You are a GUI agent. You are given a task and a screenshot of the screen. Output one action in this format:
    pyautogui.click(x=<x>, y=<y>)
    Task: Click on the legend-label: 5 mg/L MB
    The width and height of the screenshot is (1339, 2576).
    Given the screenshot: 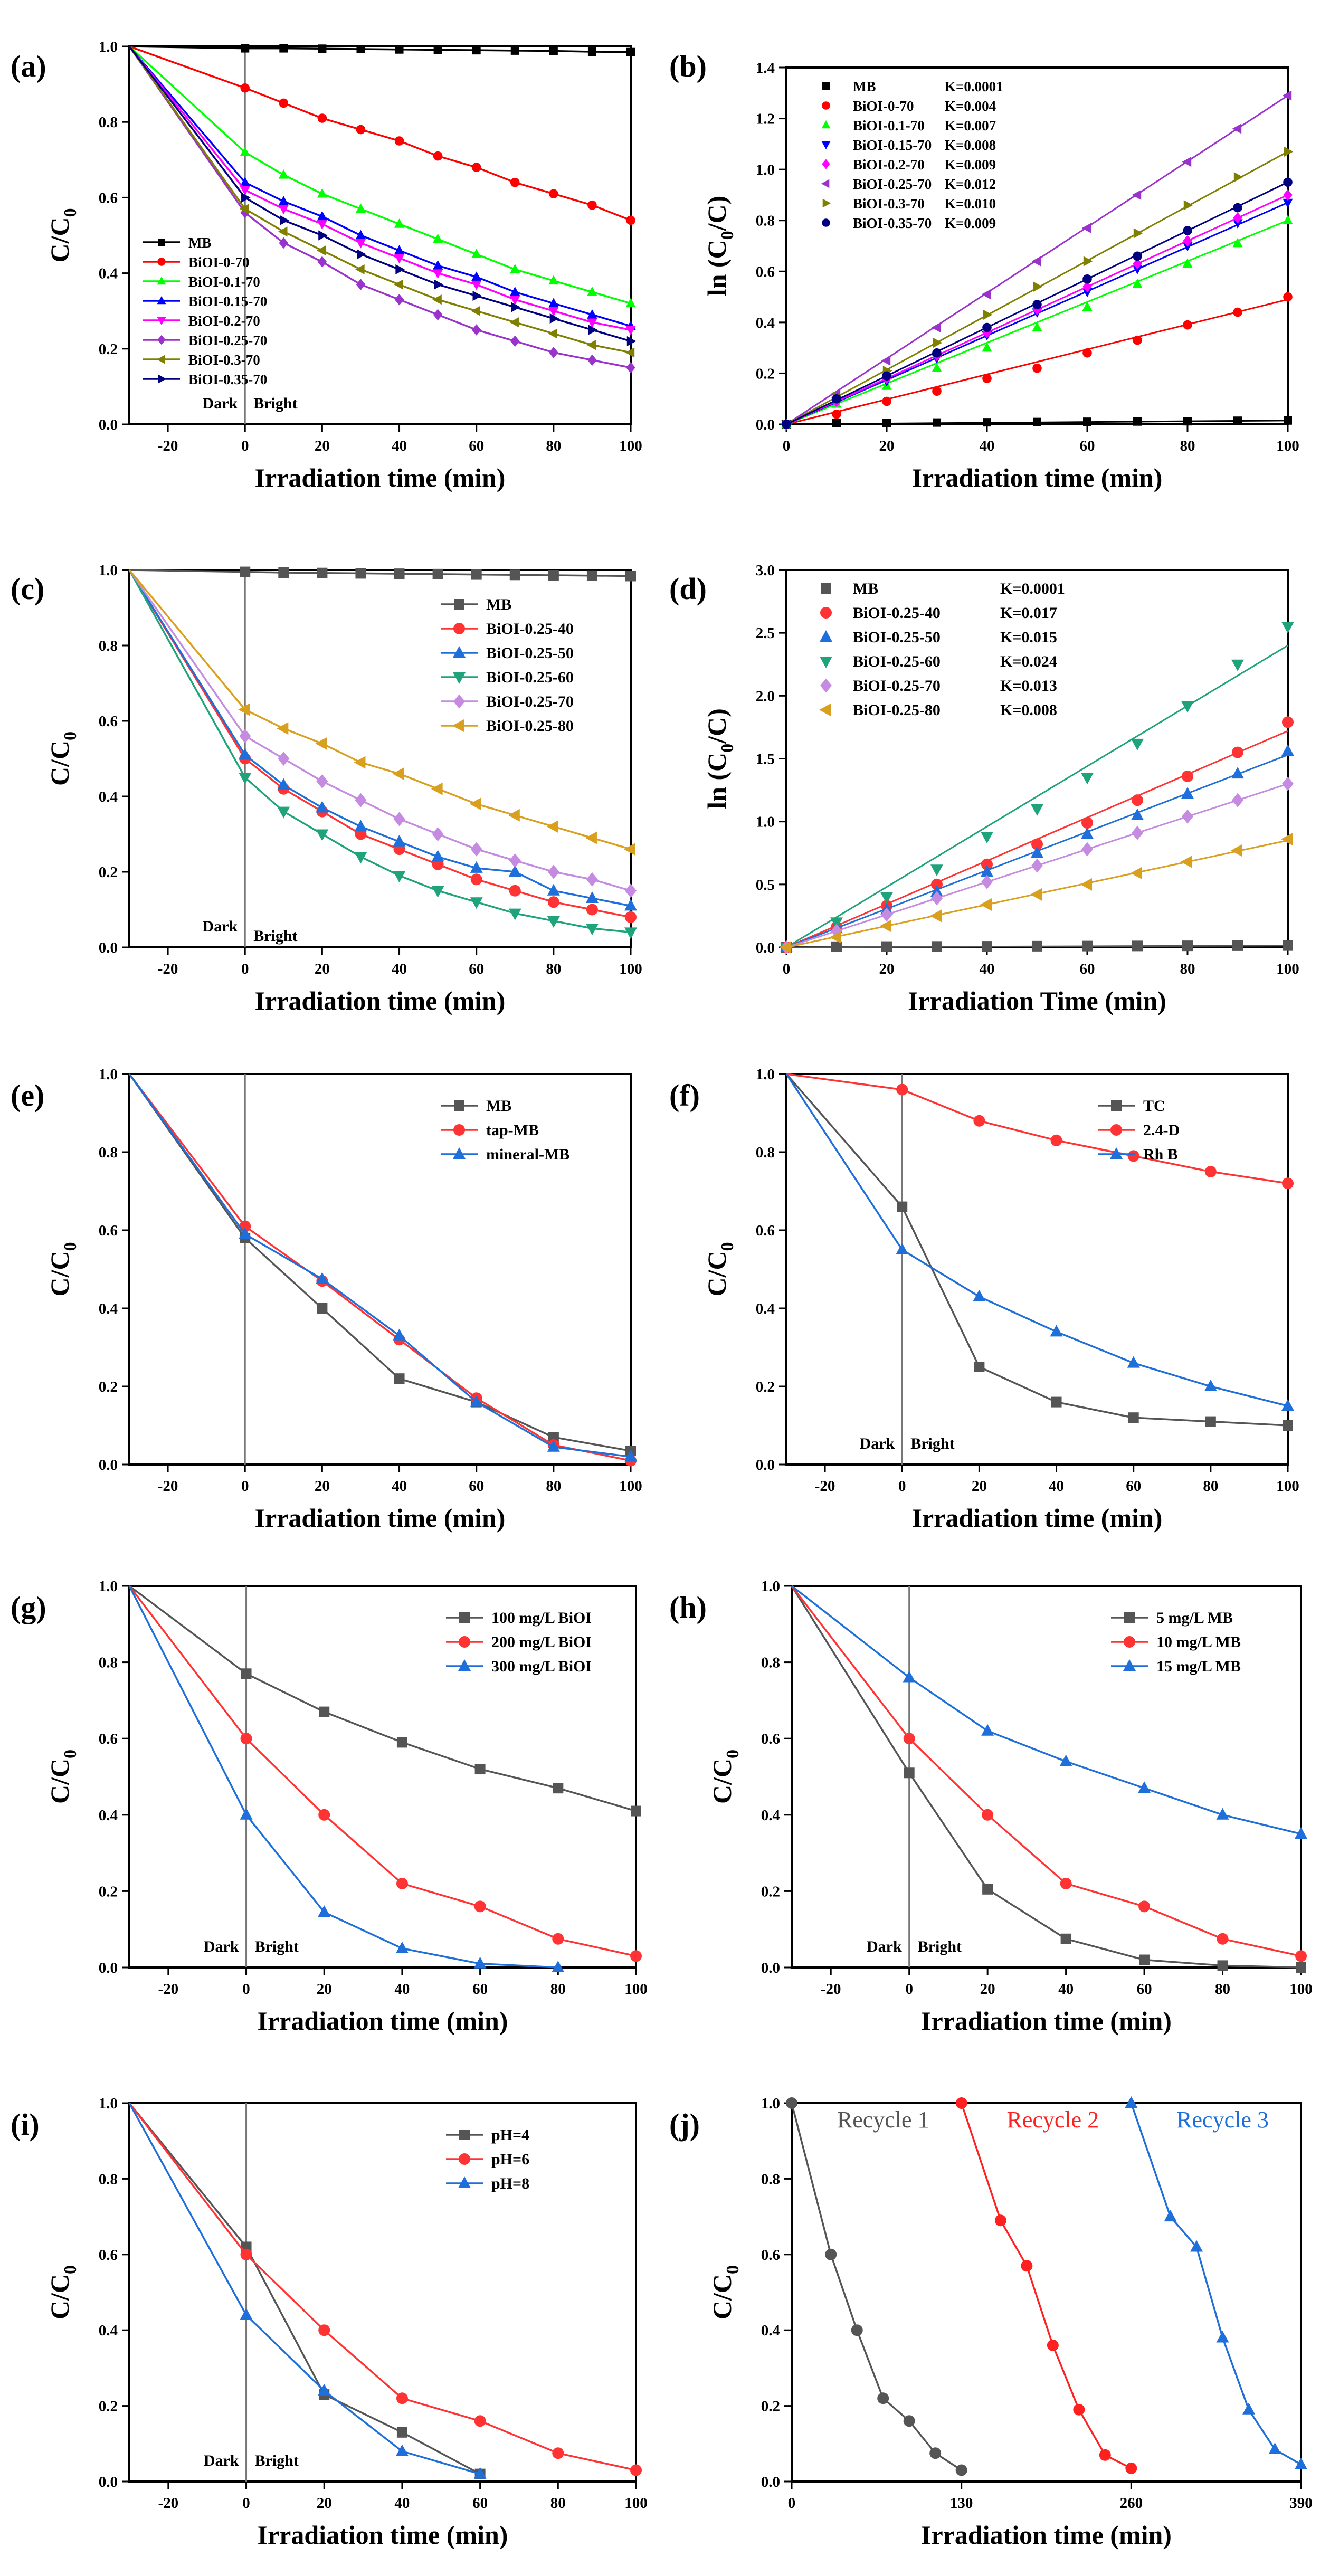 What is the action you would take?
    pyautogui.click(x=1194, y=1618)
    